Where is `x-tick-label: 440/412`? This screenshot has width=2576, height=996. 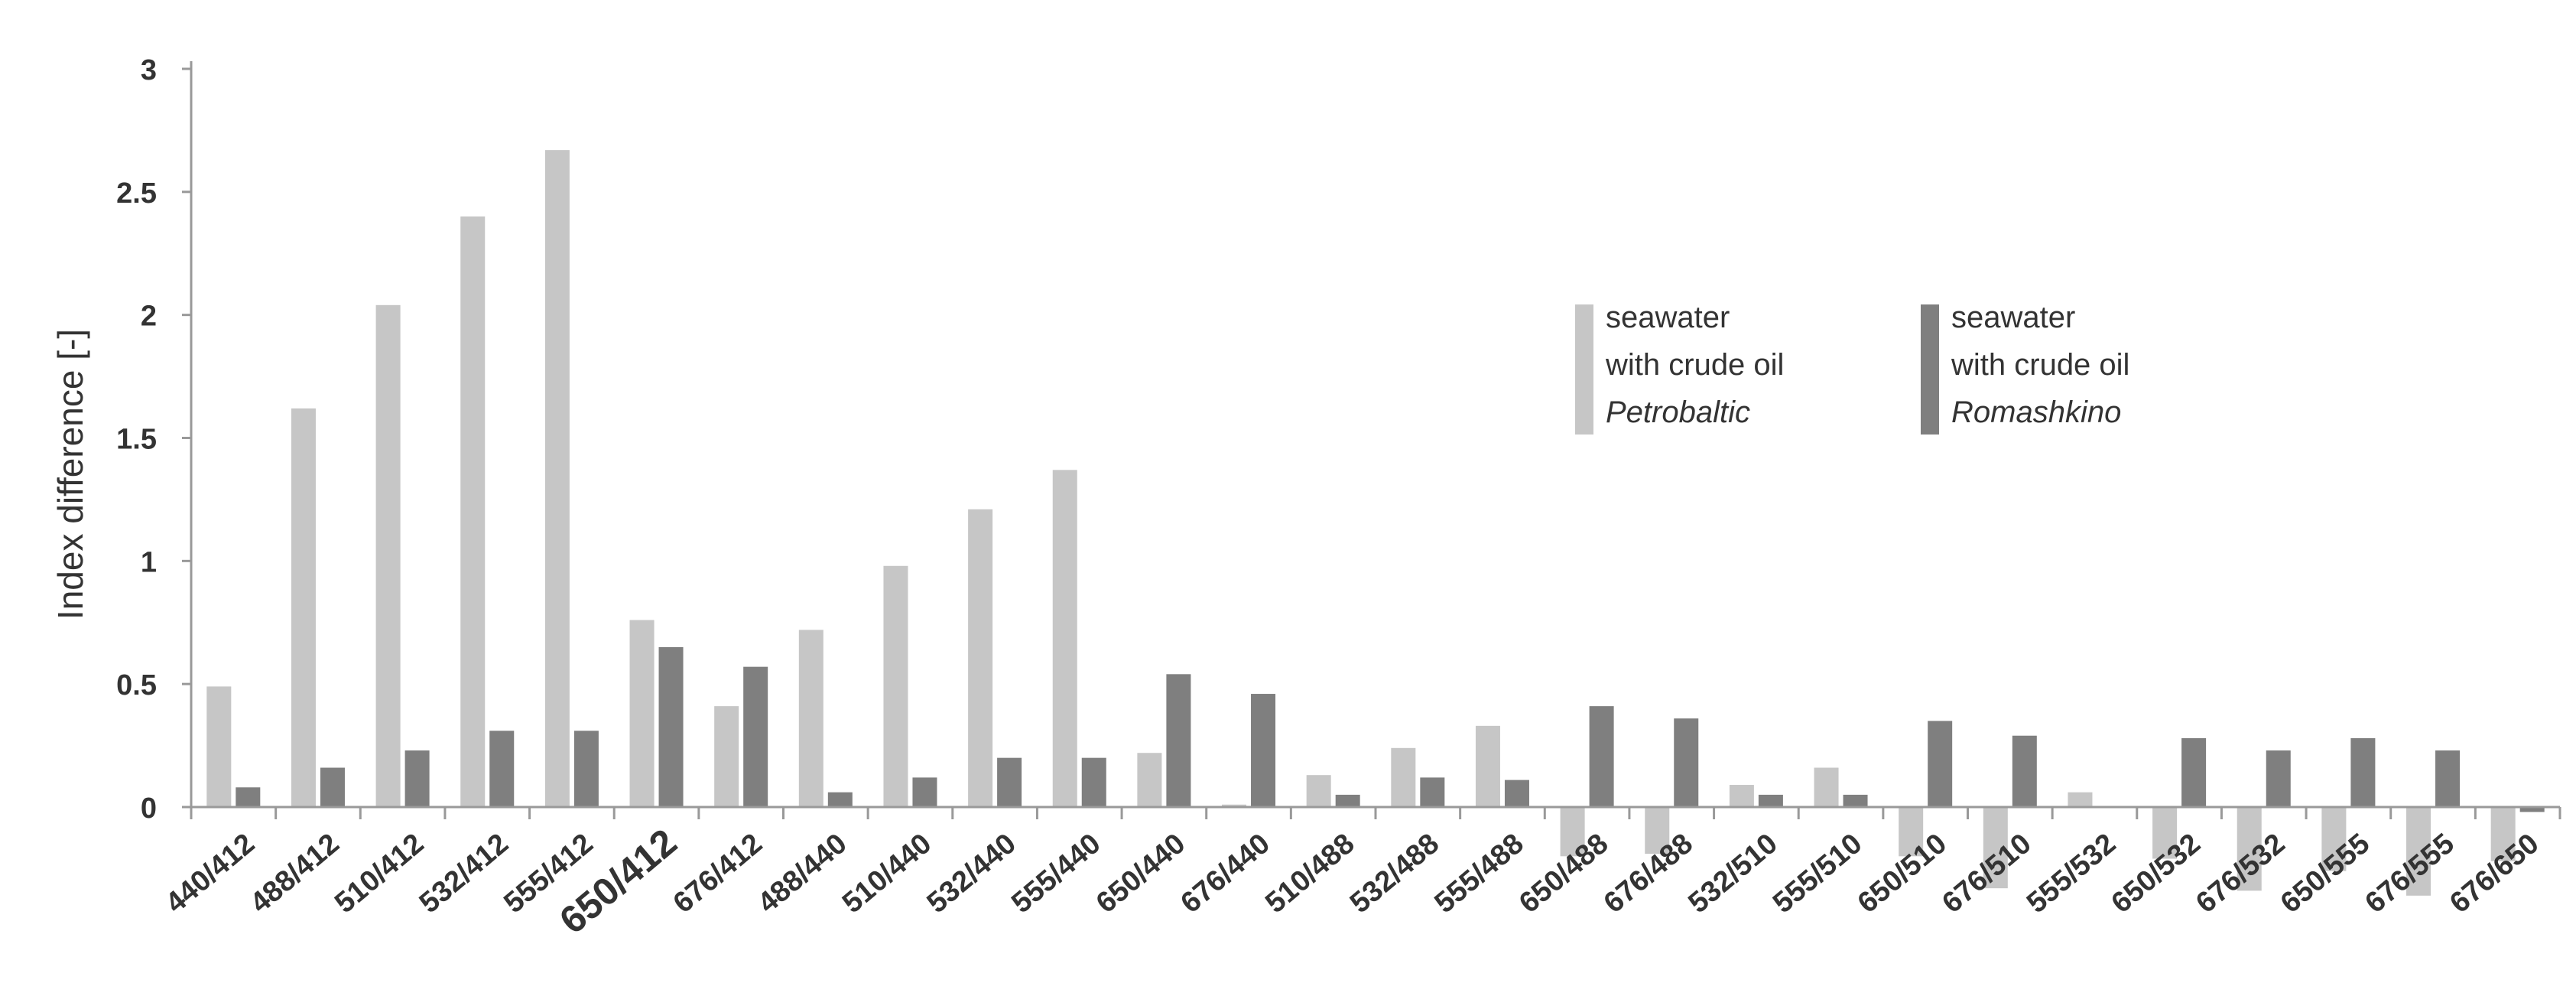 x-tick-label: 440/412 is located at coordinates (211, 874).